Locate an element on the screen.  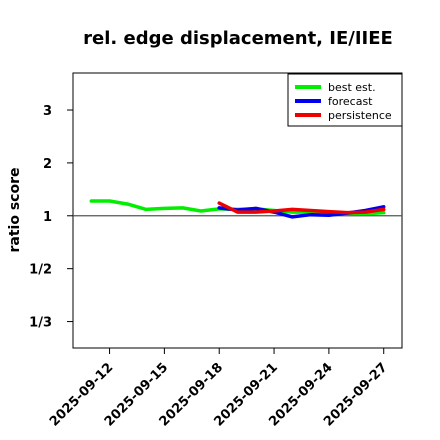
y-tick-label: 2 is located at coordinates (47, 164).